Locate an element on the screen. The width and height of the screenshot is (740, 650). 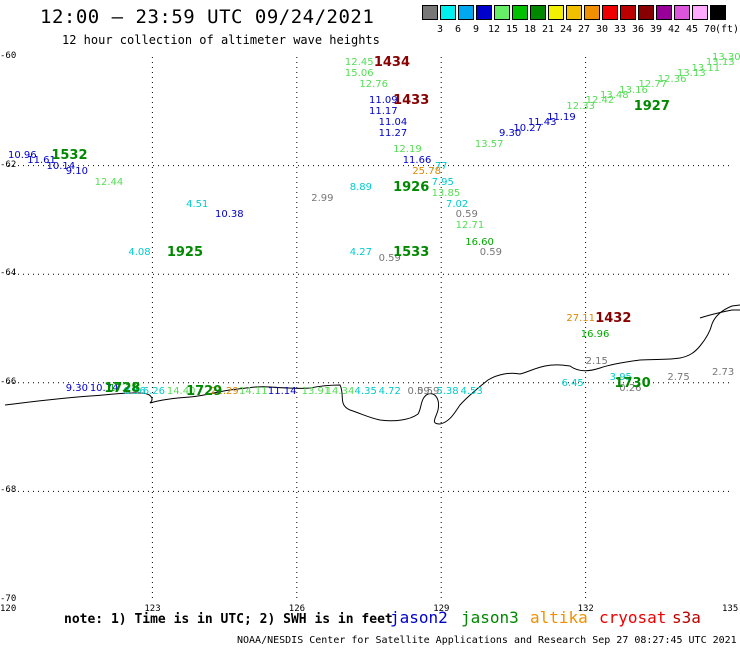
latitude-tick-label: -68 is located at coordinates (8, 490).